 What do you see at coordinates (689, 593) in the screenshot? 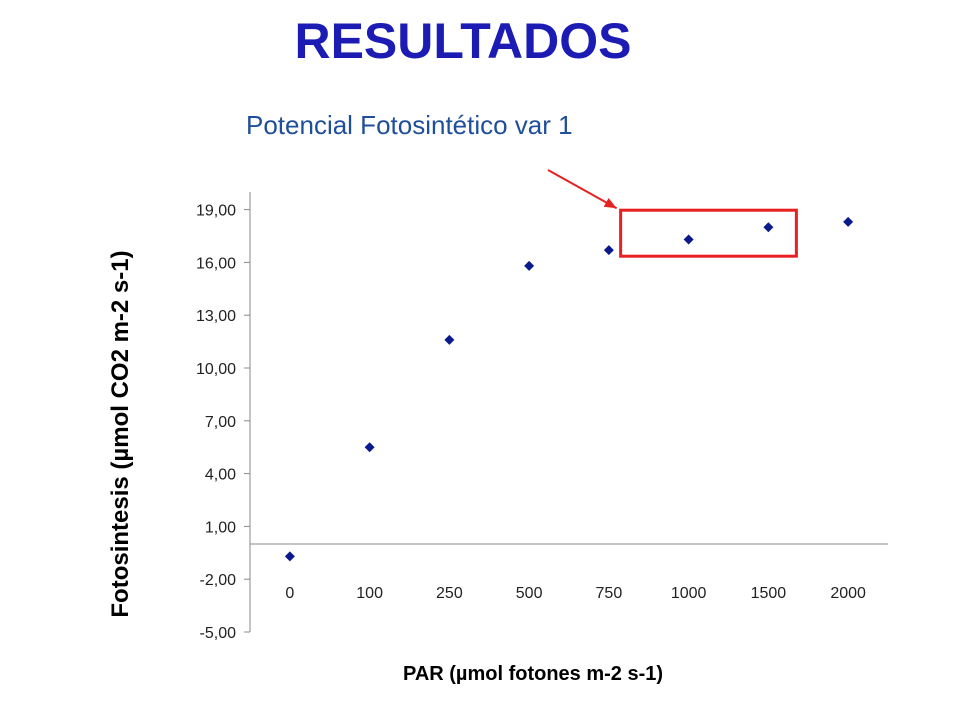
I see `x-tick-label: 1000` at bounding box center [689, 593].